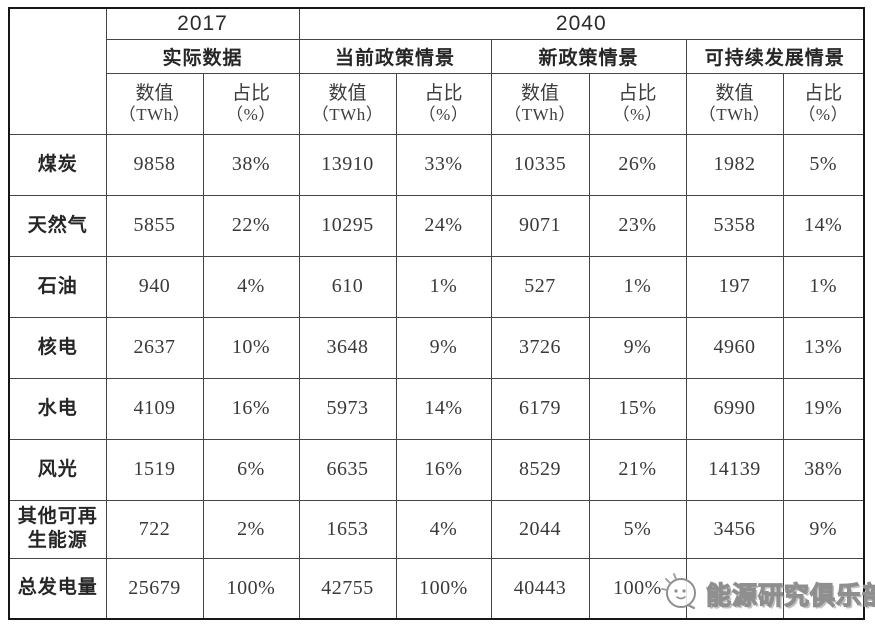 The height and width of the screenshot is (628, 875). I want to click on row-label: 天然气, so click(57, 225).